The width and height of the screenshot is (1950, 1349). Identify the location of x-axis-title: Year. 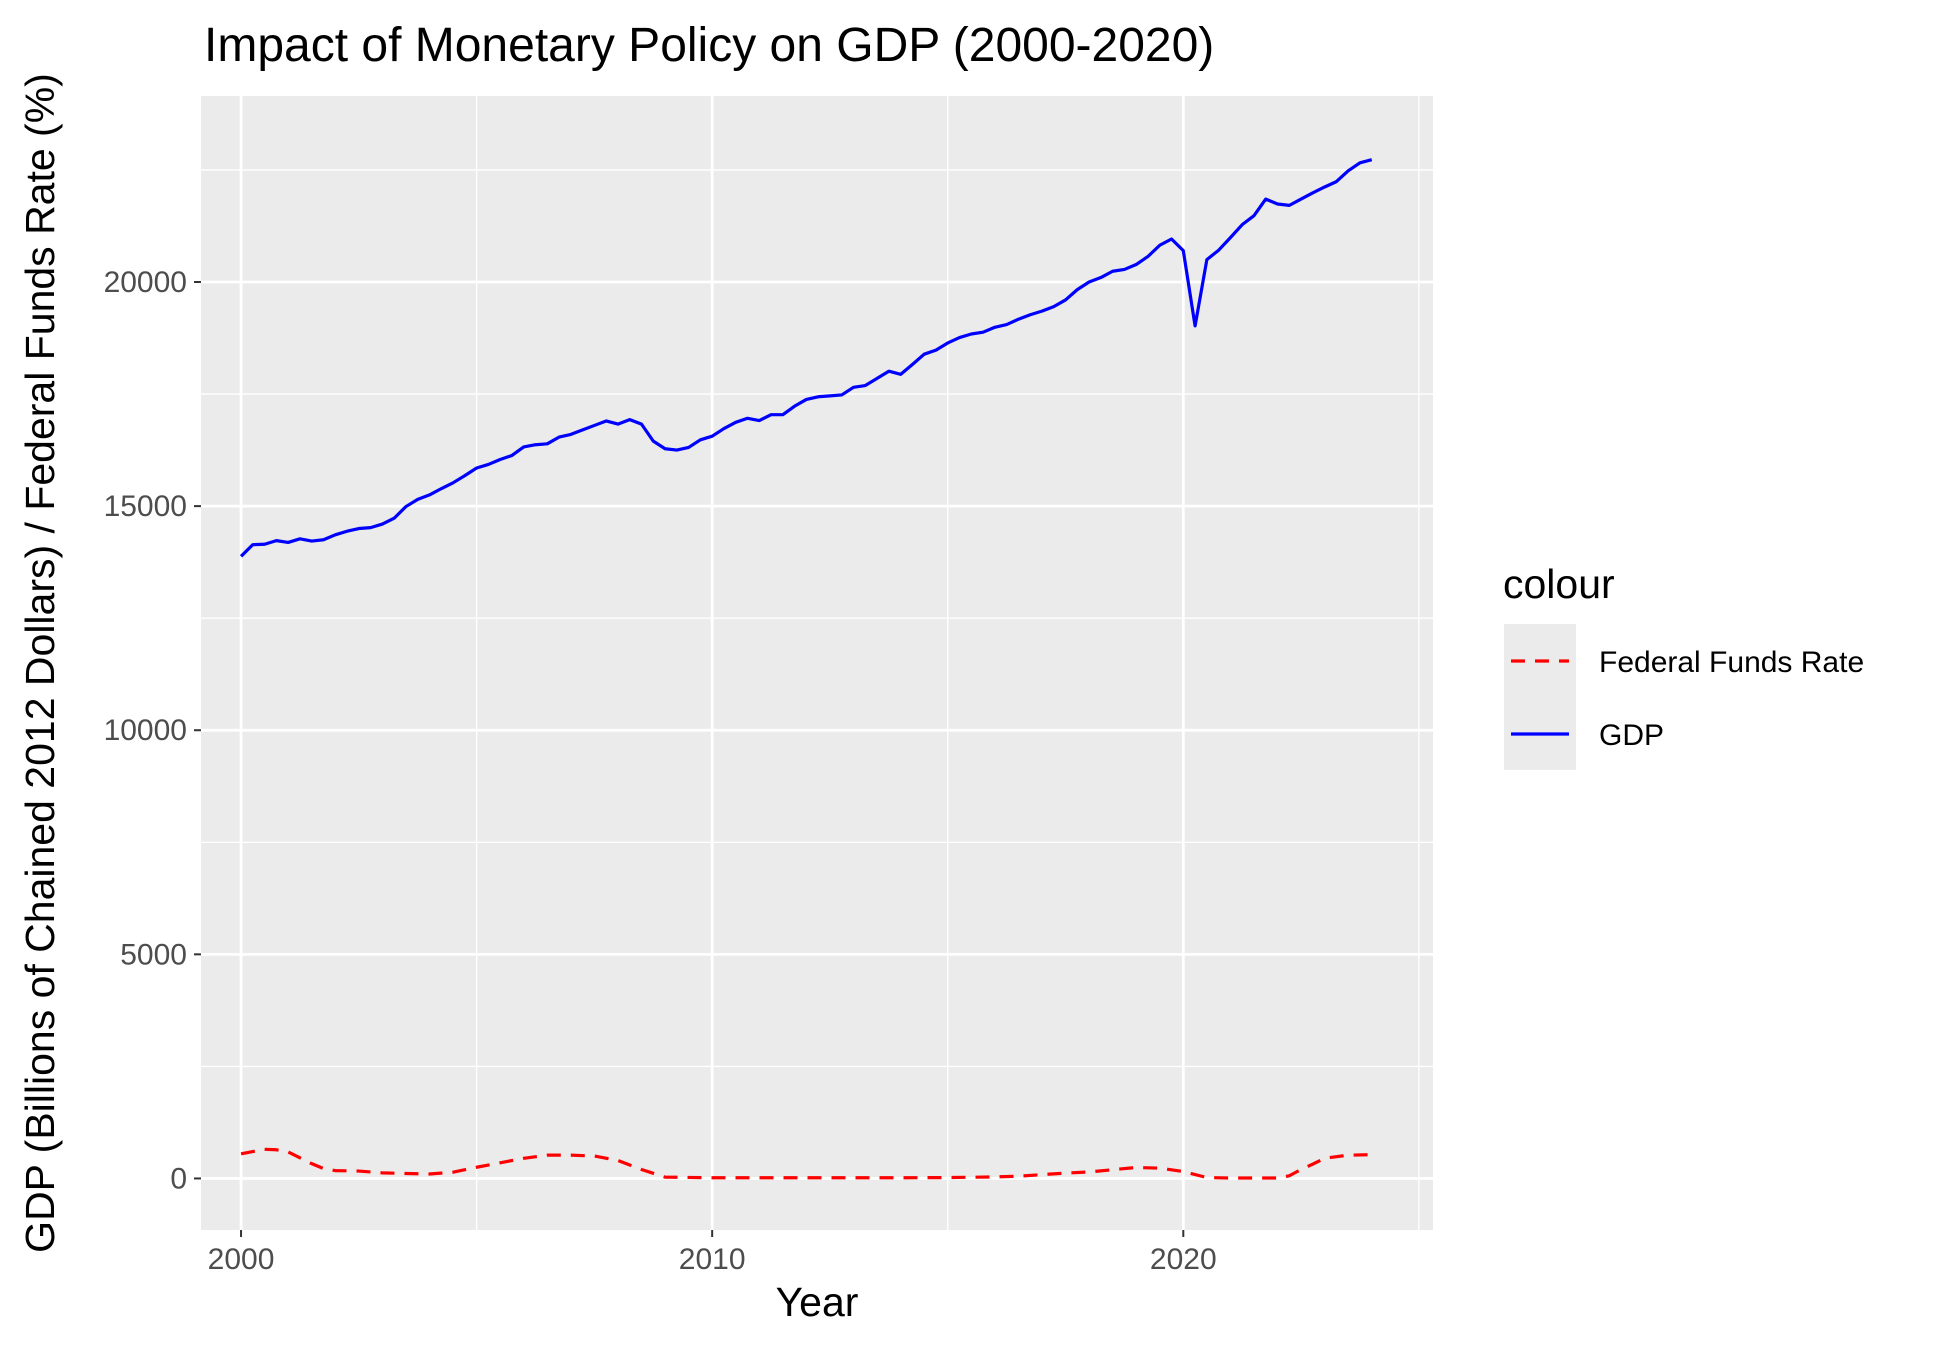
(817, 1302).